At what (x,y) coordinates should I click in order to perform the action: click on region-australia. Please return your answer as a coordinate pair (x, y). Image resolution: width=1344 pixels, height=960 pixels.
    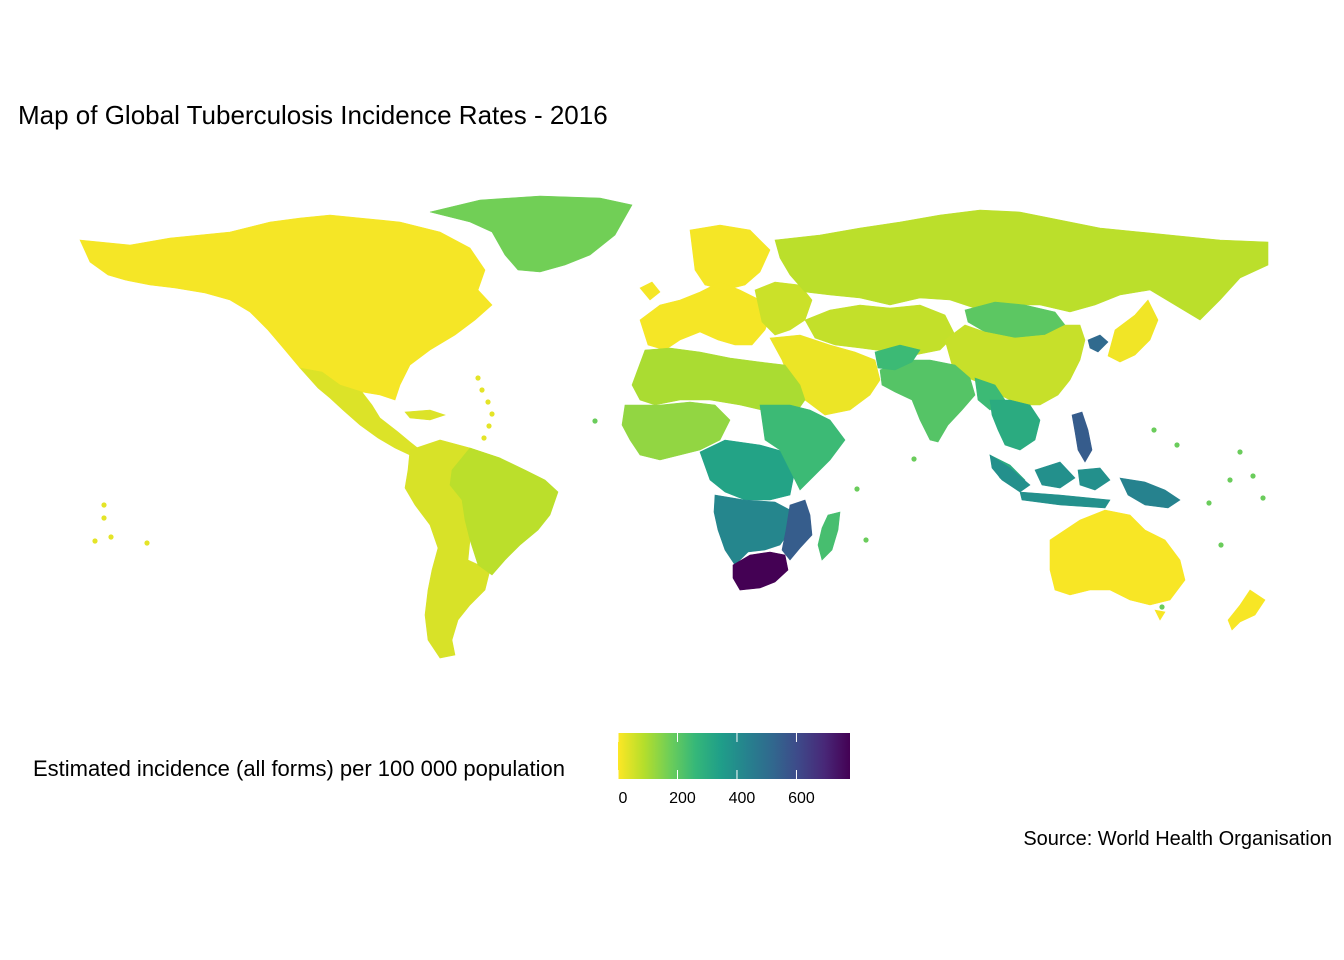
    Looking at the image, I should click on (1117, 565).